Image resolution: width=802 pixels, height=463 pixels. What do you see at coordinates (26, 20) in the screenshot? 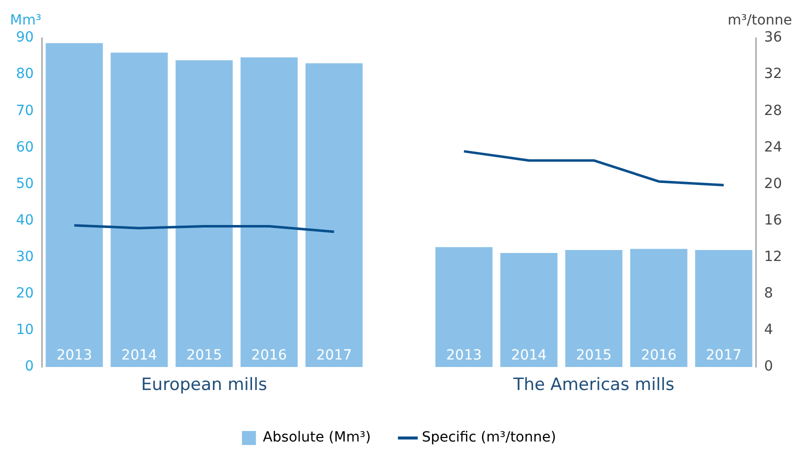
I see `y-axis-title: Mm³` at bounding box center [26, 20].